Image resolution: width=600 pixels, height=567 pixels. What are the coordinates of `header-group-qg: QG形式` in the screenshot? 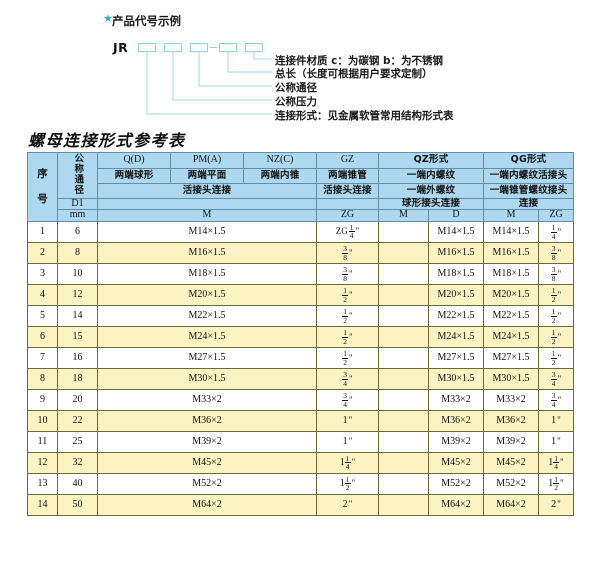 It's located at (529, 160).